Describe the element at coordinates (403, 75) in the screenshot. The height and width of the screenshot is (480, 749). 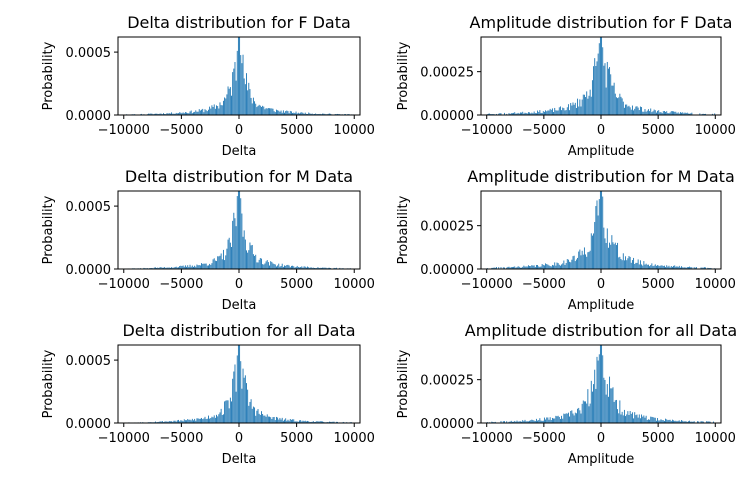
I see `y-axis-label: Probability` at that location.